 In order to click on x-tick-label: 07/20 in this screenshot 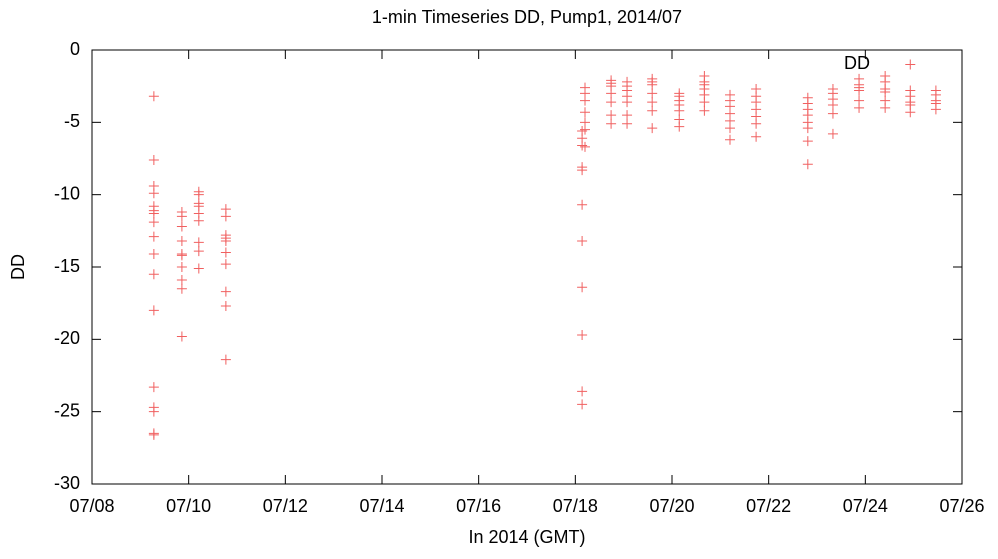, I will do `click(671, 506)`.